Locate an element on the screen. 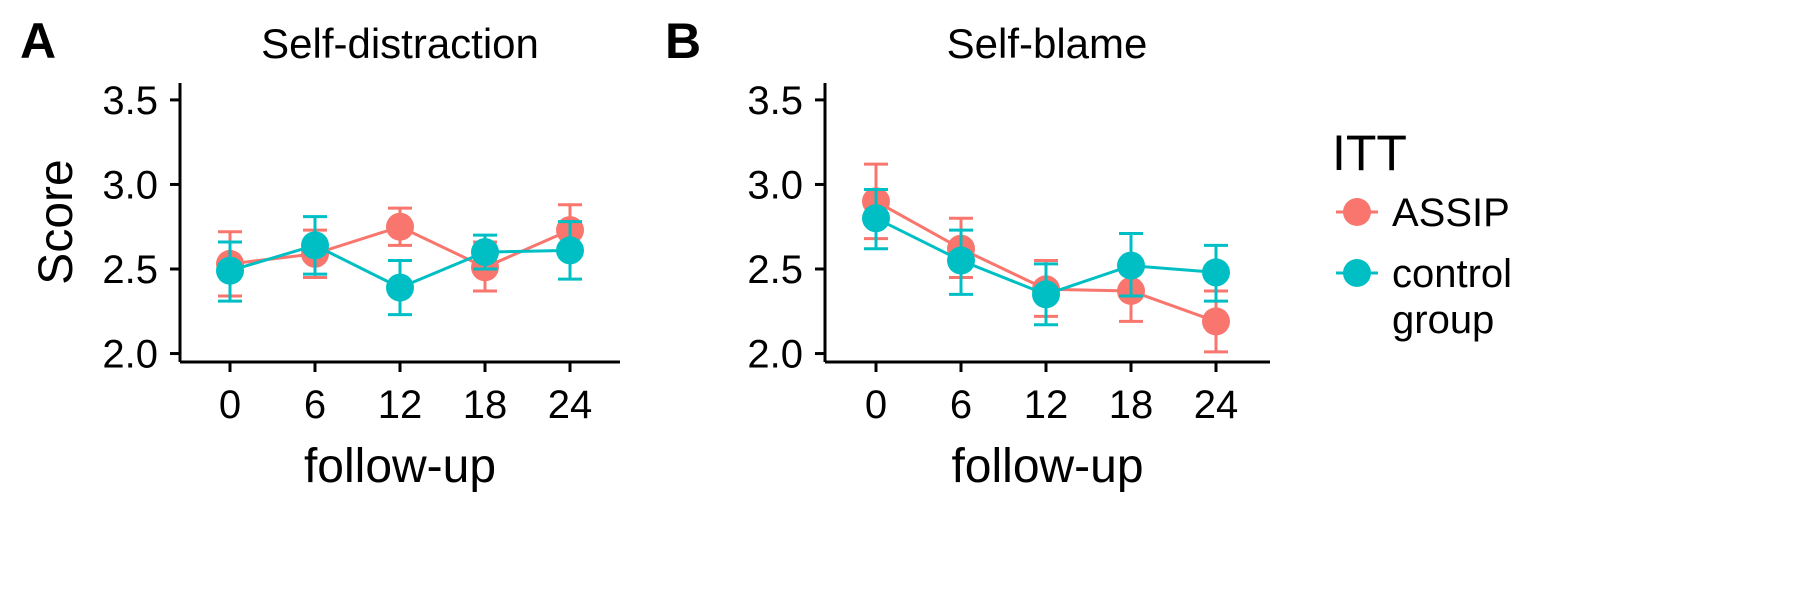 The height and width of the screenshot is (600, 1799). legend-label: group is located at coordinates (1443, 320).